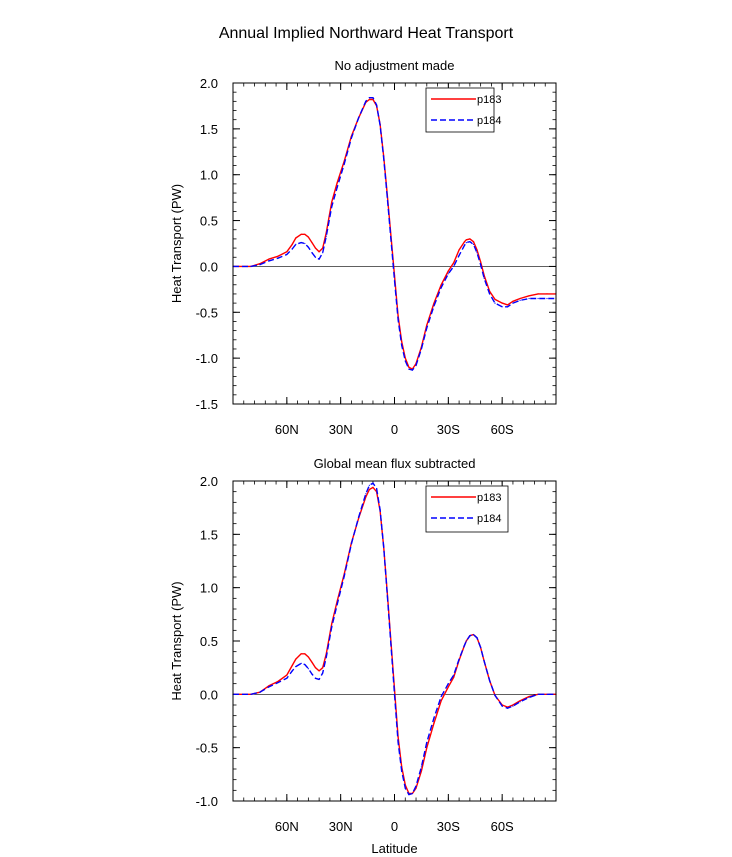 Image resolution: width=732 pixels, height=857 pixels. What do you see at coordinates (448, 826) in the screenshot?
I see `x-tick-label: 30S` at bounding box center [448, 826].